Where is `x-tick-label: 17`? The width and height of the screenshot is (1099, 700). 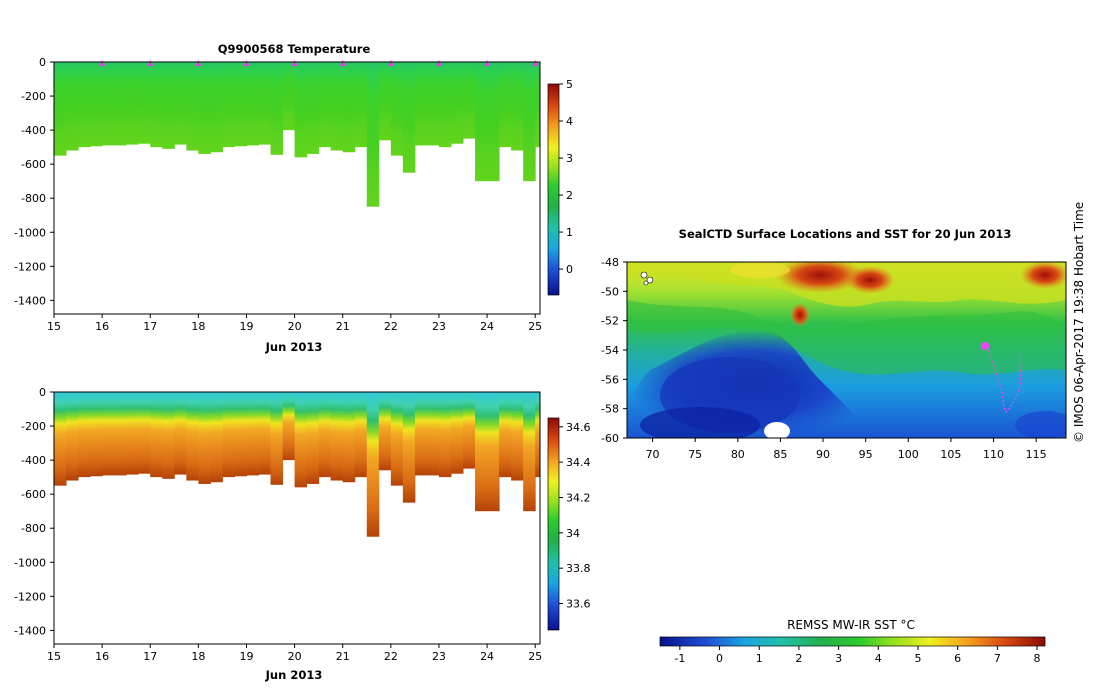 x-tick-label: 17 is located at coordinates (150, 326).